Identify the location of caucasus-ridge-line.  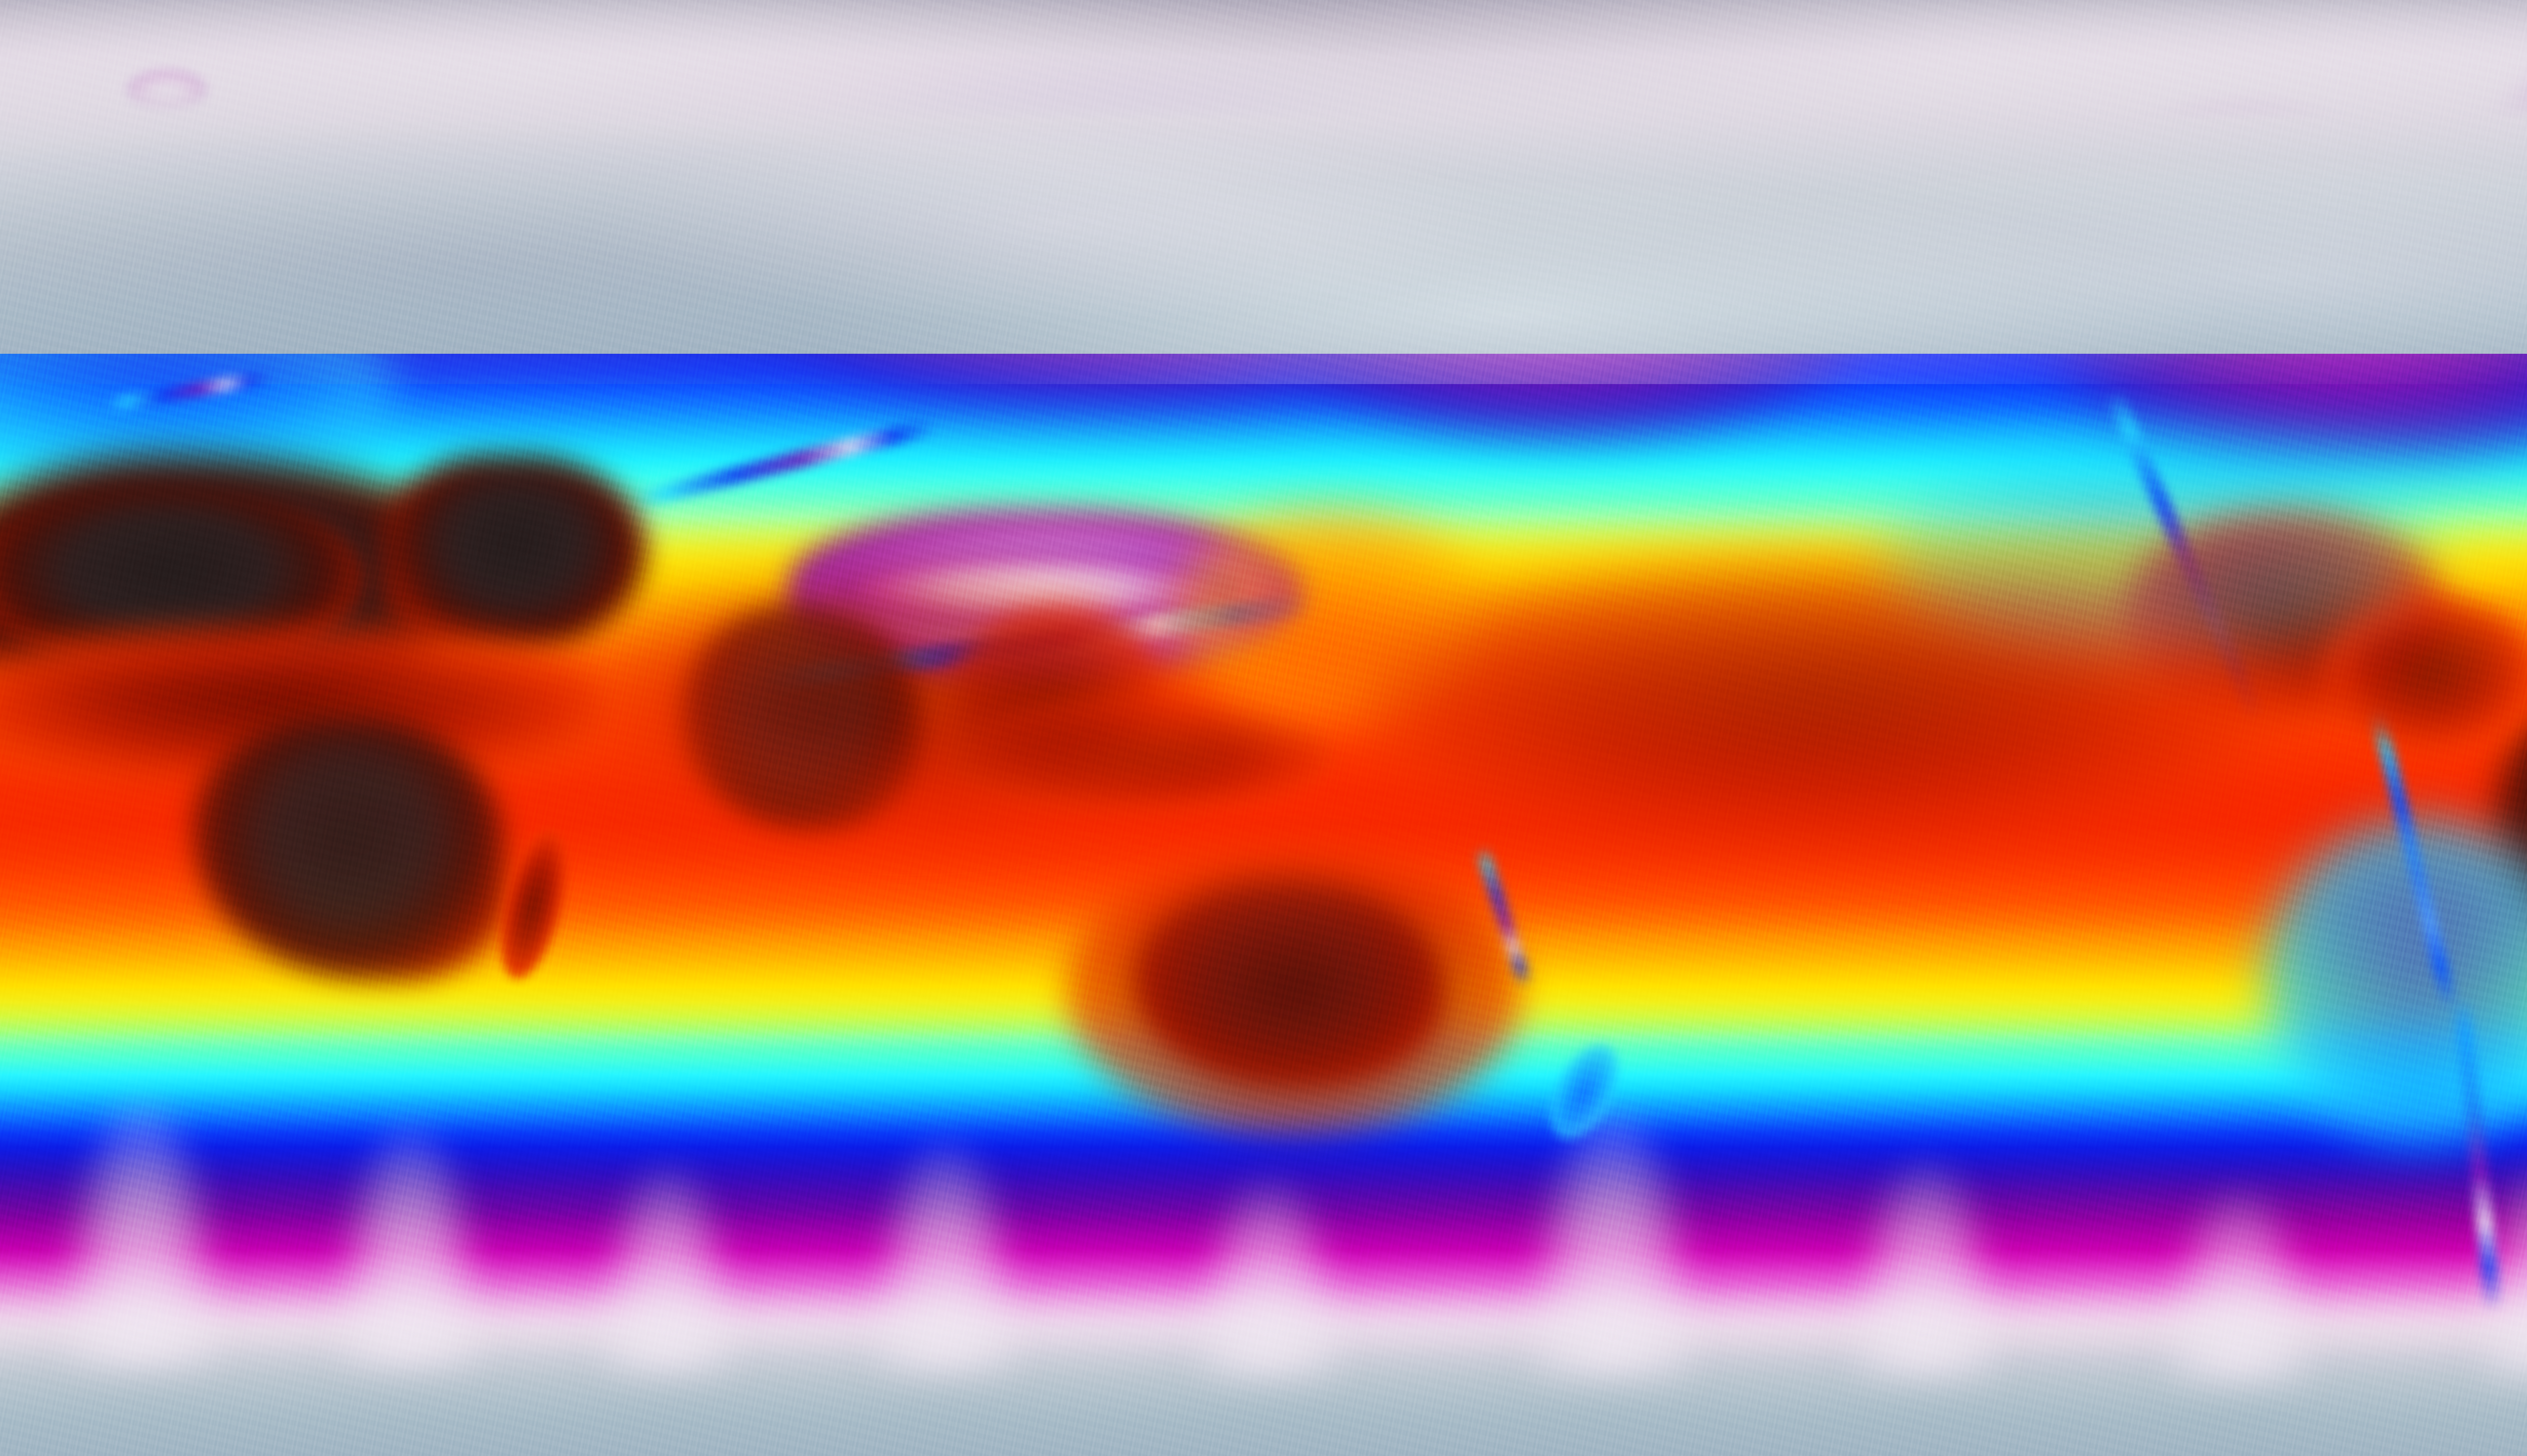
(783, 463).